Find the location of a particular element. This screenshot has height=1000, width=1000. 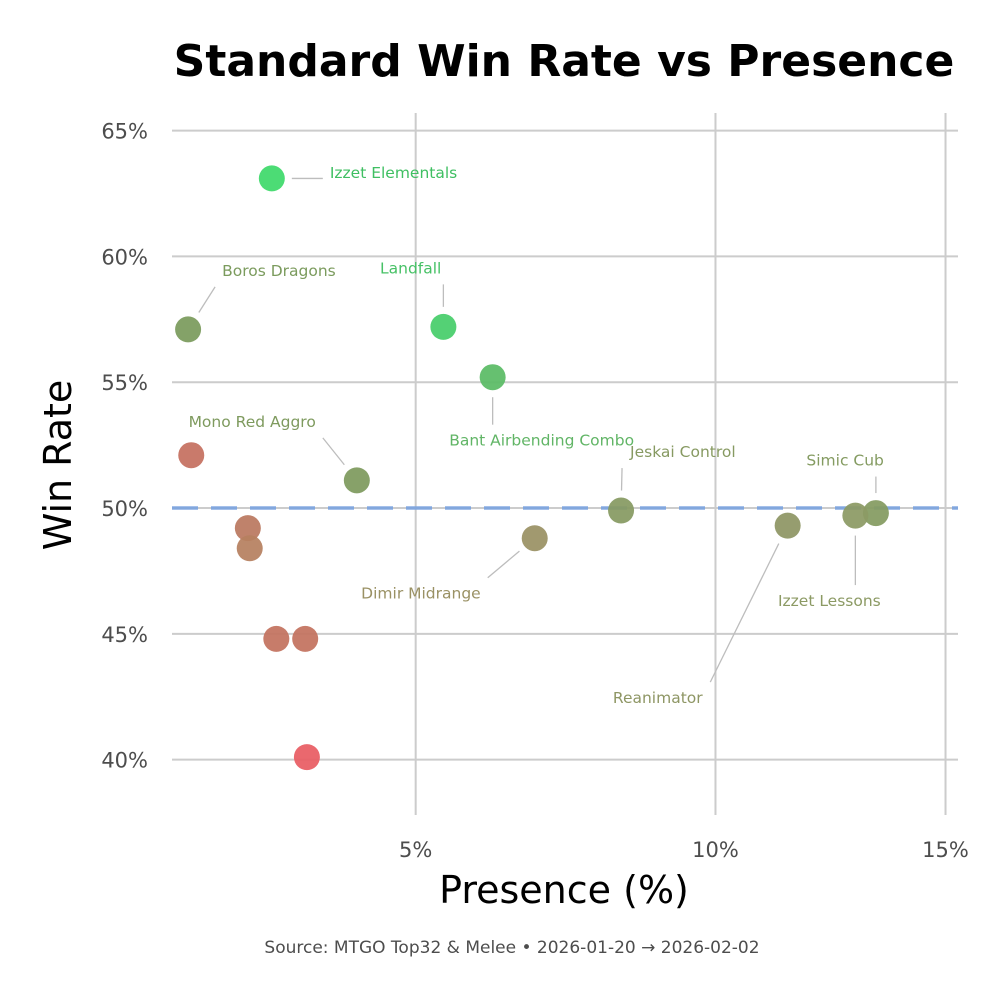

point-label: Jeskai Control is located at coordinates (682, 452).